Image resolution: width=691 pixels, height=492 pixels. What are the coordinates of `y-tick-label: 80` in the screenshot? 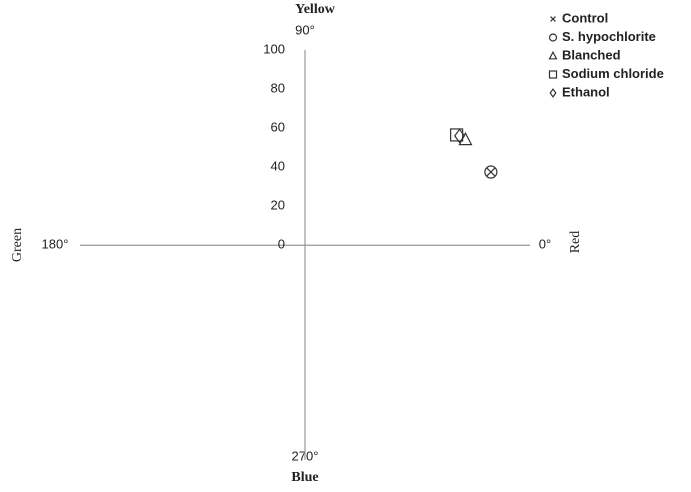 It's located at (278, 87).